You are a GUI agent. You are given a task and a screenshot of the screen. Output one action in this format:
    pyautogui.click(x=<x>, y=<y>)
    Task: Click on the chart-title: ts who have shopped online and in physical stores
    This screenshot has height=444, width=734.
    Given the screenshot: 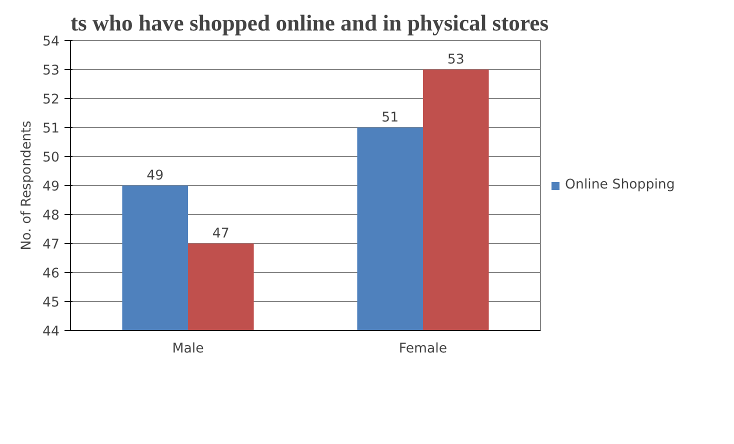 What is the action you would take?
    pyautogui.click(x=309, y=23)
    